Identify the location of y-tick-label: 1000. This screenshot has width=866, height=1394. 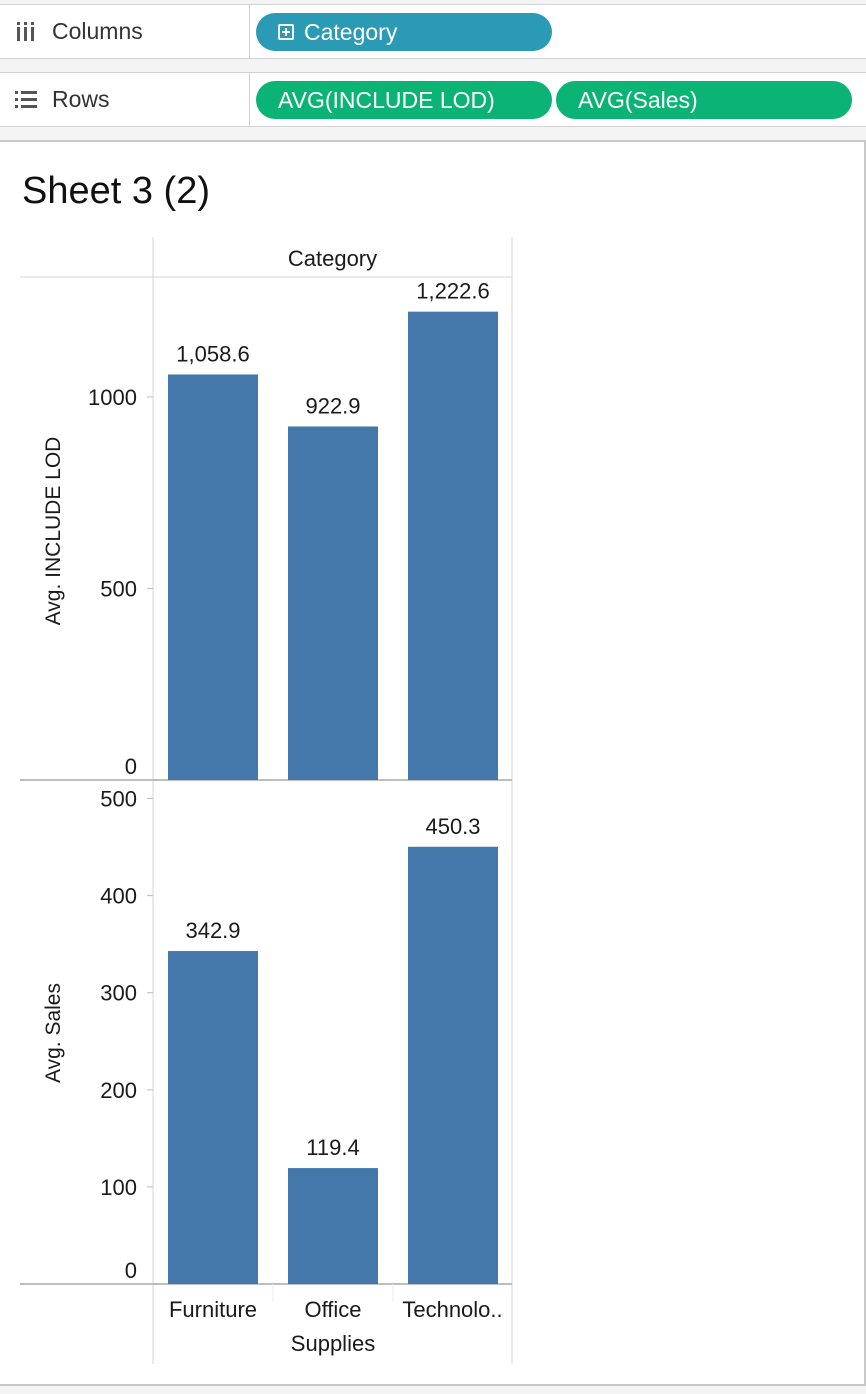
(112, 397).